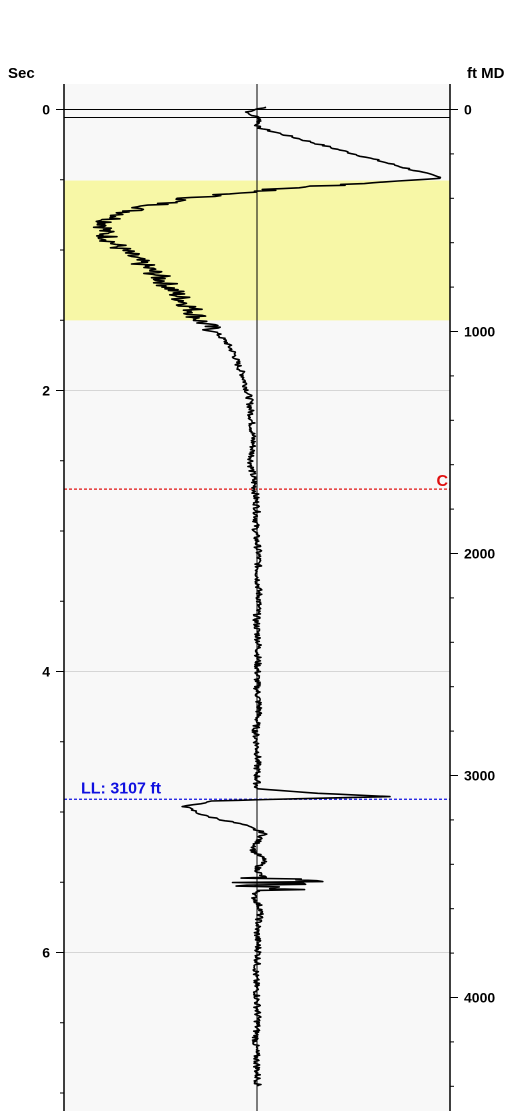  I want to click on left-tick-label: 0, so click(46, 110).